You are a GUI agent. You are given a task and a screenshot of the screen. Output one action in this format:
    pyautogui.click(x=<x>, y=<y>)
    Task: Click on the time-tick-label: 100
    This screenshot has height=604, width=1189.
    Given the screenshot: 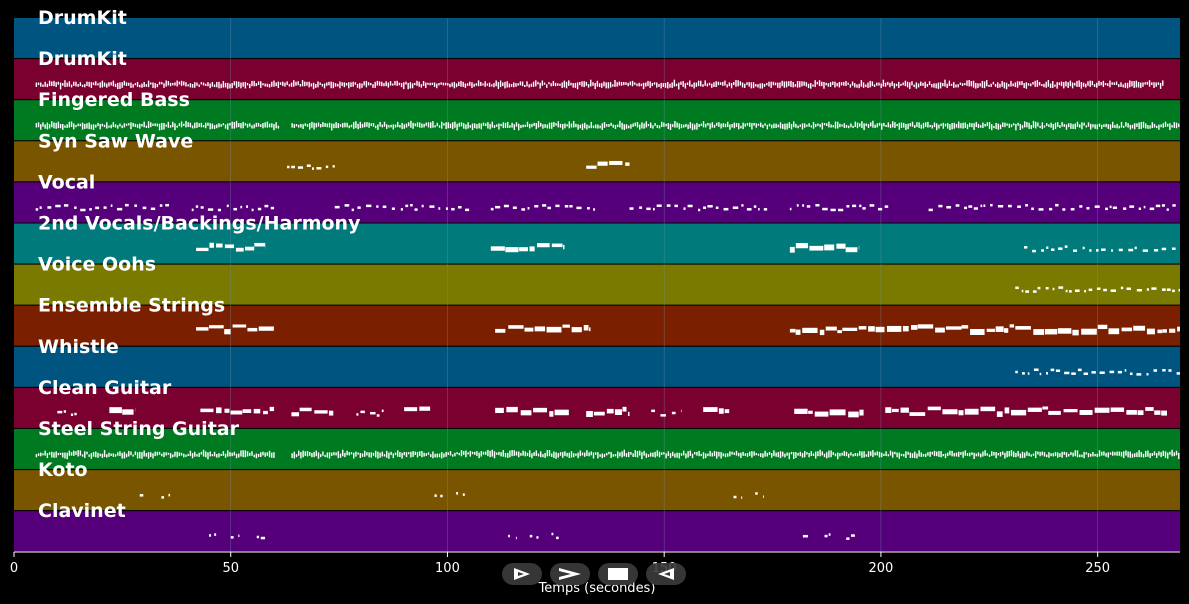 What is the action you would take?
    pyautogui.click(x=447, y=568)
    